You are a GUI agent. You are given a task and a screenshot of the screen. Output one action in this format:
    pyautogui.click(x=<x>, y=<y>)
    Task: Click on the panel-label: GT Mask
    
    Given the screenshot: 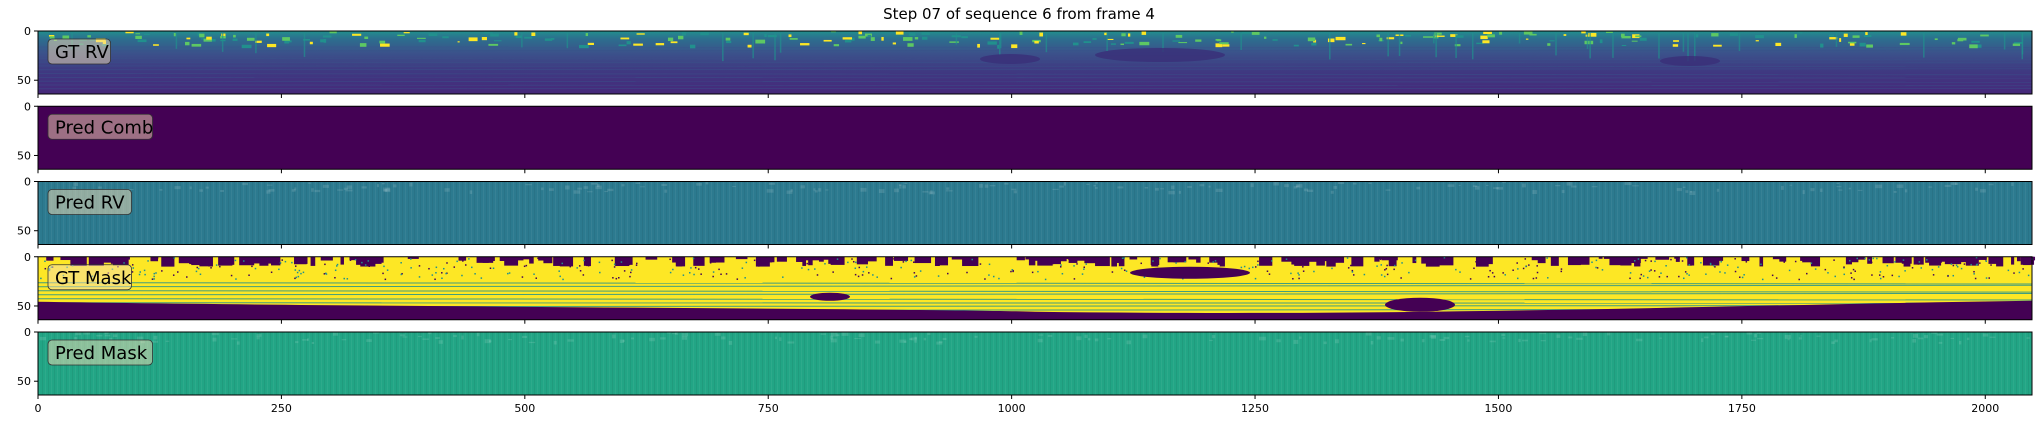 What is the action you would take?
    pyautogui.click(x=90, y=277)
    